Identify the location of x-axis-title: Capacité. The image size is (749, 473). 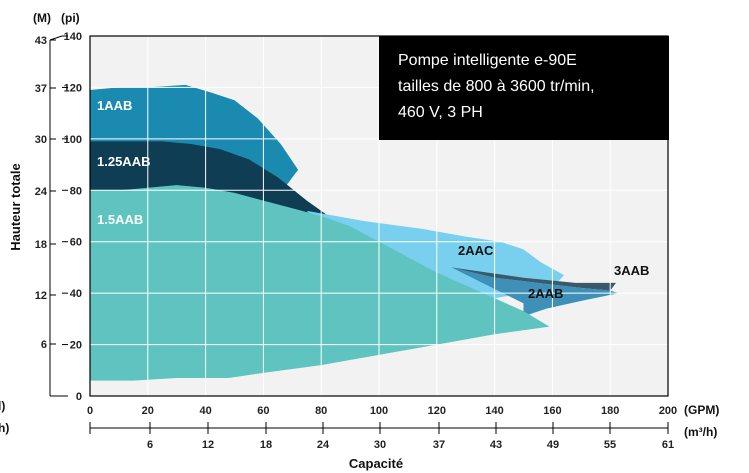
(376, 463).